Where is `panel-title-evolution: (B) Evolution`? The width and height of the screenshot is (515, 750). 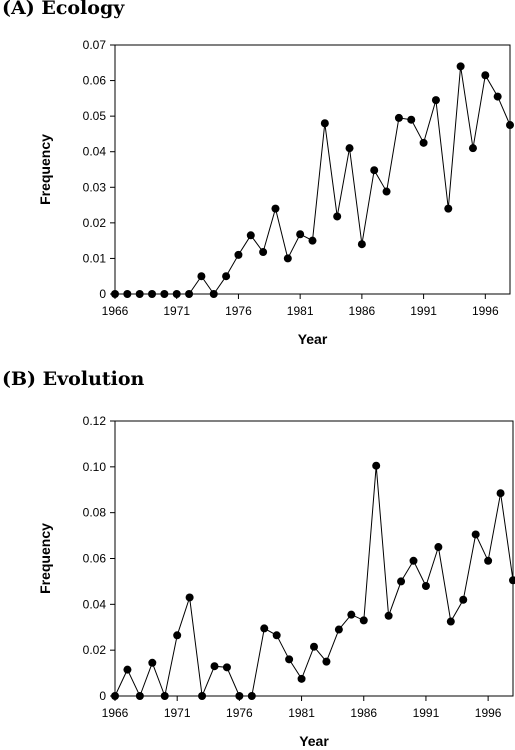
panel-title-evolution: (B) Evolution is located at coordinates (73, 379).